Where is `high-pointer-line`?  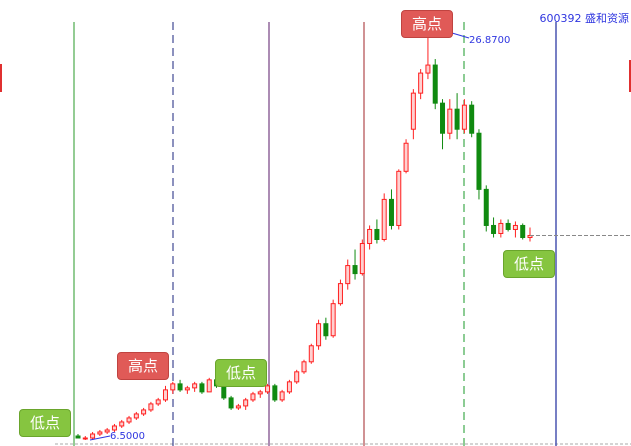 high-pointer-line is located at coordinates (460, 35).